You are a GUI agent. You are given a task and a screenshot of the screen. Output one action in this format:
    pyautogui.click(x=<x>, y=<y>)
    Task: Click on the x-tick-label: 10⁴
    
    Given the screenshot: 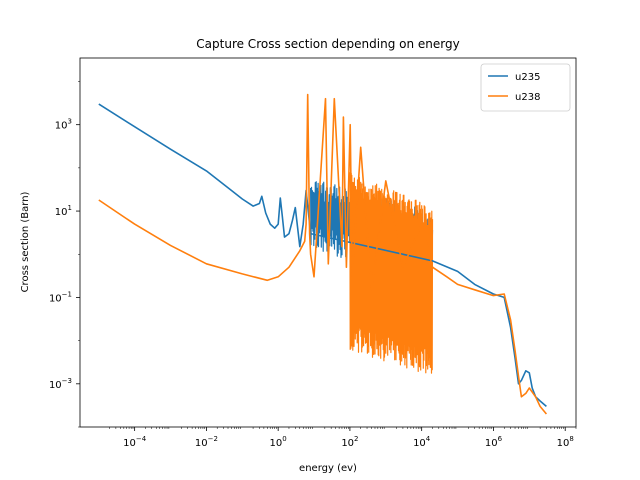 What is the action you would take?
    pyautogui.click(x=422, y=442)
    